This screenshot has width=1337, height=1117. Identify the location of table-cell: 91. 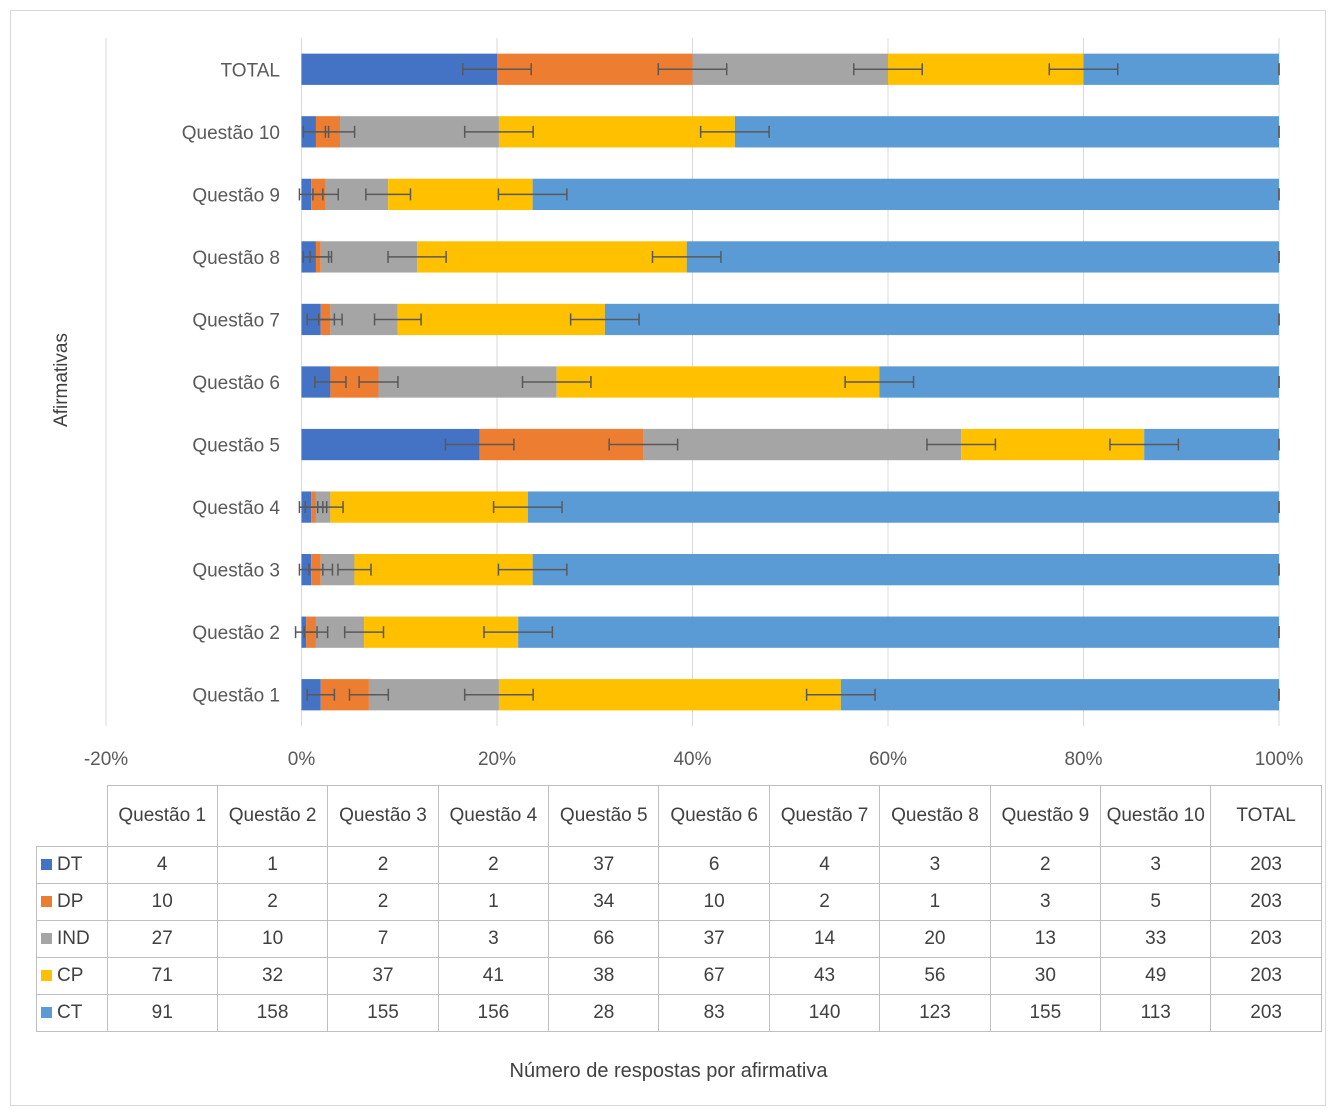
(162, 1013).